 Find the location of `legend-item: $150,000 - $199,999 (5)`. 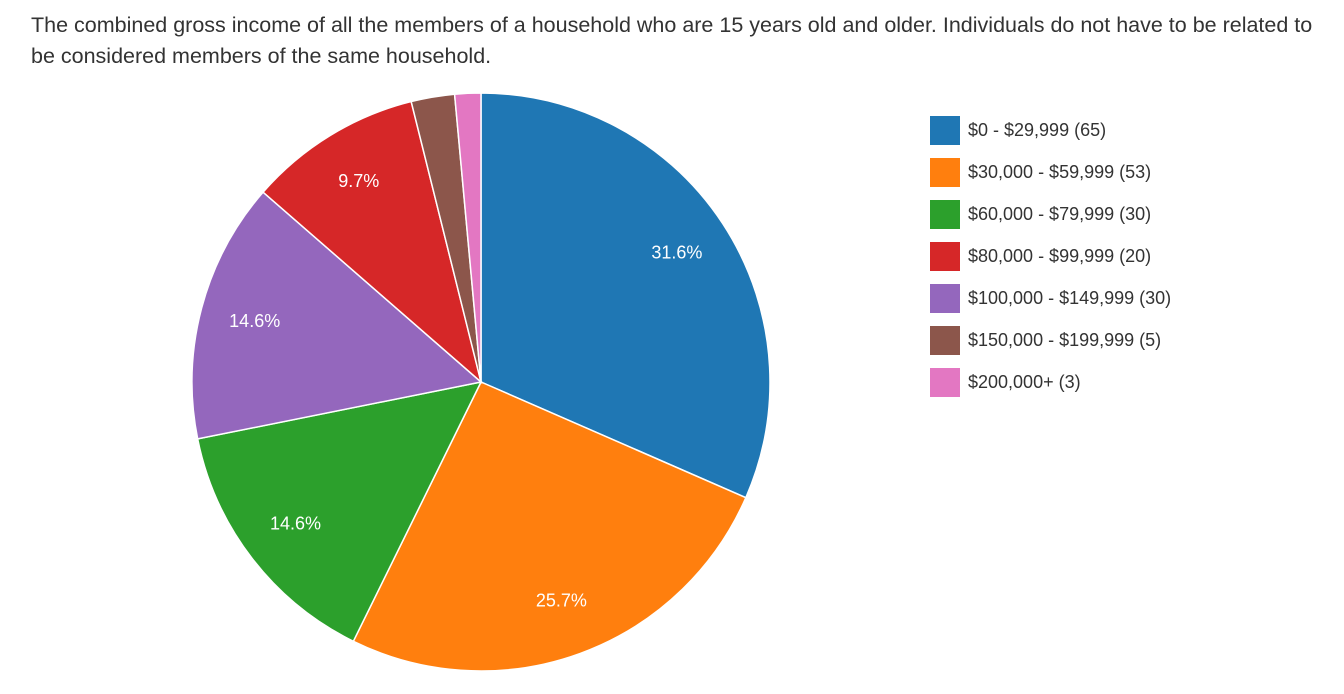

legend-item: $150,000 - $199,999 (5) is located at coordinates (1050, 340).